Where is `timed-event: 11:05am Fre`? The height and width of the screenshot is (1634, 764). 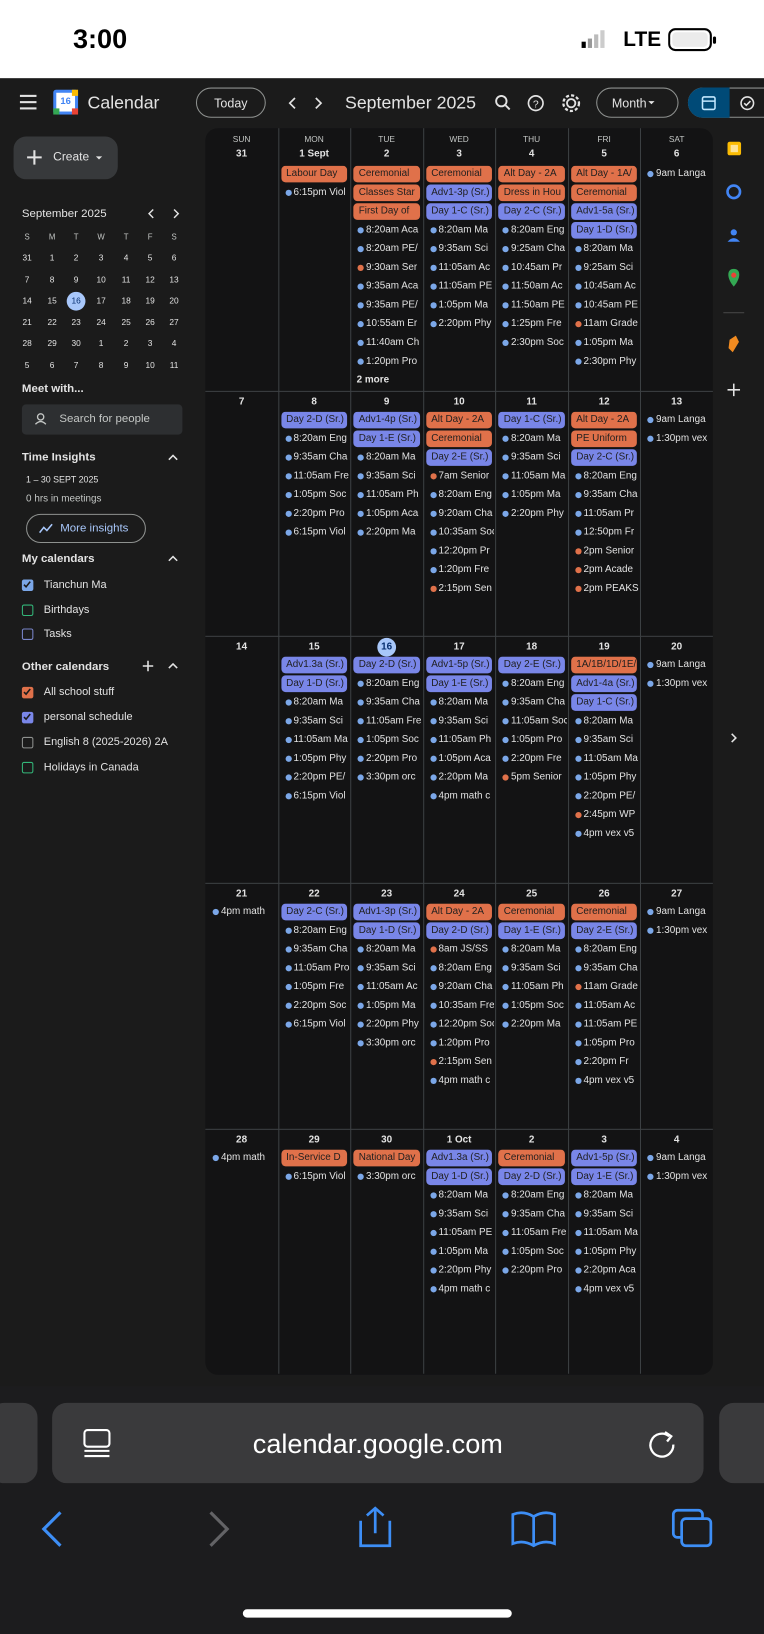
timed-event: 11:05am Fre is located at coordinates (386, 721).